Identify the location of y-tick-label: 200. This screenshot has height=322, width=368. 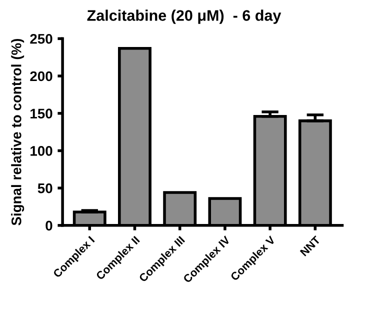
(41, 76).